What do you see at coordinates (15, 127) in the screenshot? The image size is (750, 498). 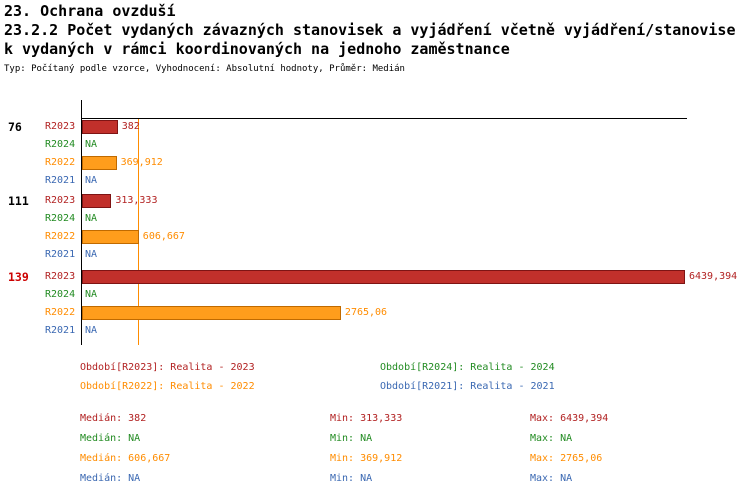 I see `group-label: 76` at bounding box center [15, 127].